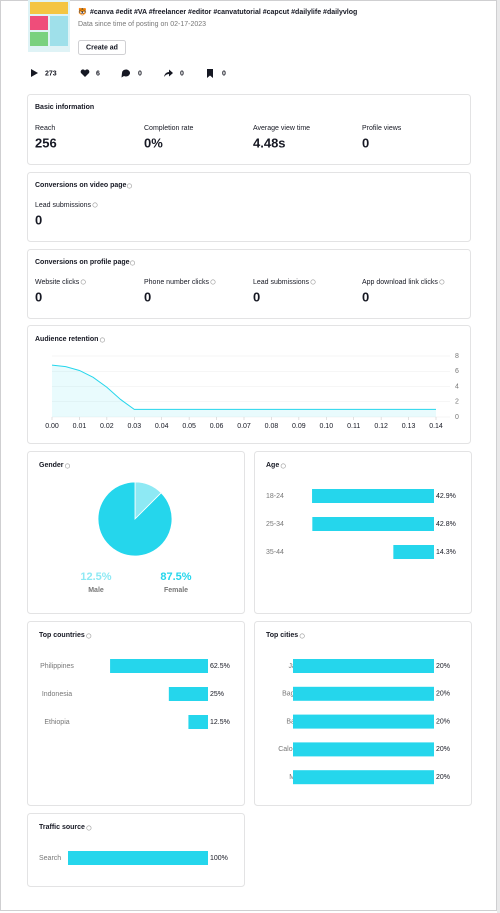 Image resolution: width=500 pixels, height=913 pixels. Describe the element at coordinates (446, 496) in the screenshot. I see `bar-value-label: 42.9%` at that location.